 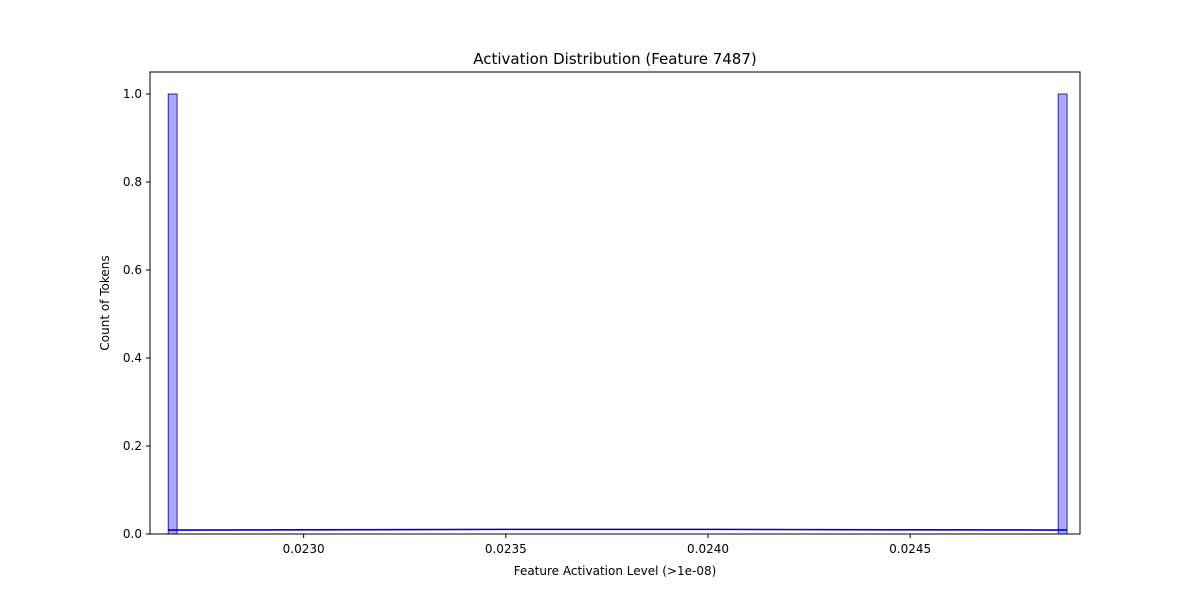 I want to click on x-tick-label-0: 0.0230, so click(x=304, y=549).